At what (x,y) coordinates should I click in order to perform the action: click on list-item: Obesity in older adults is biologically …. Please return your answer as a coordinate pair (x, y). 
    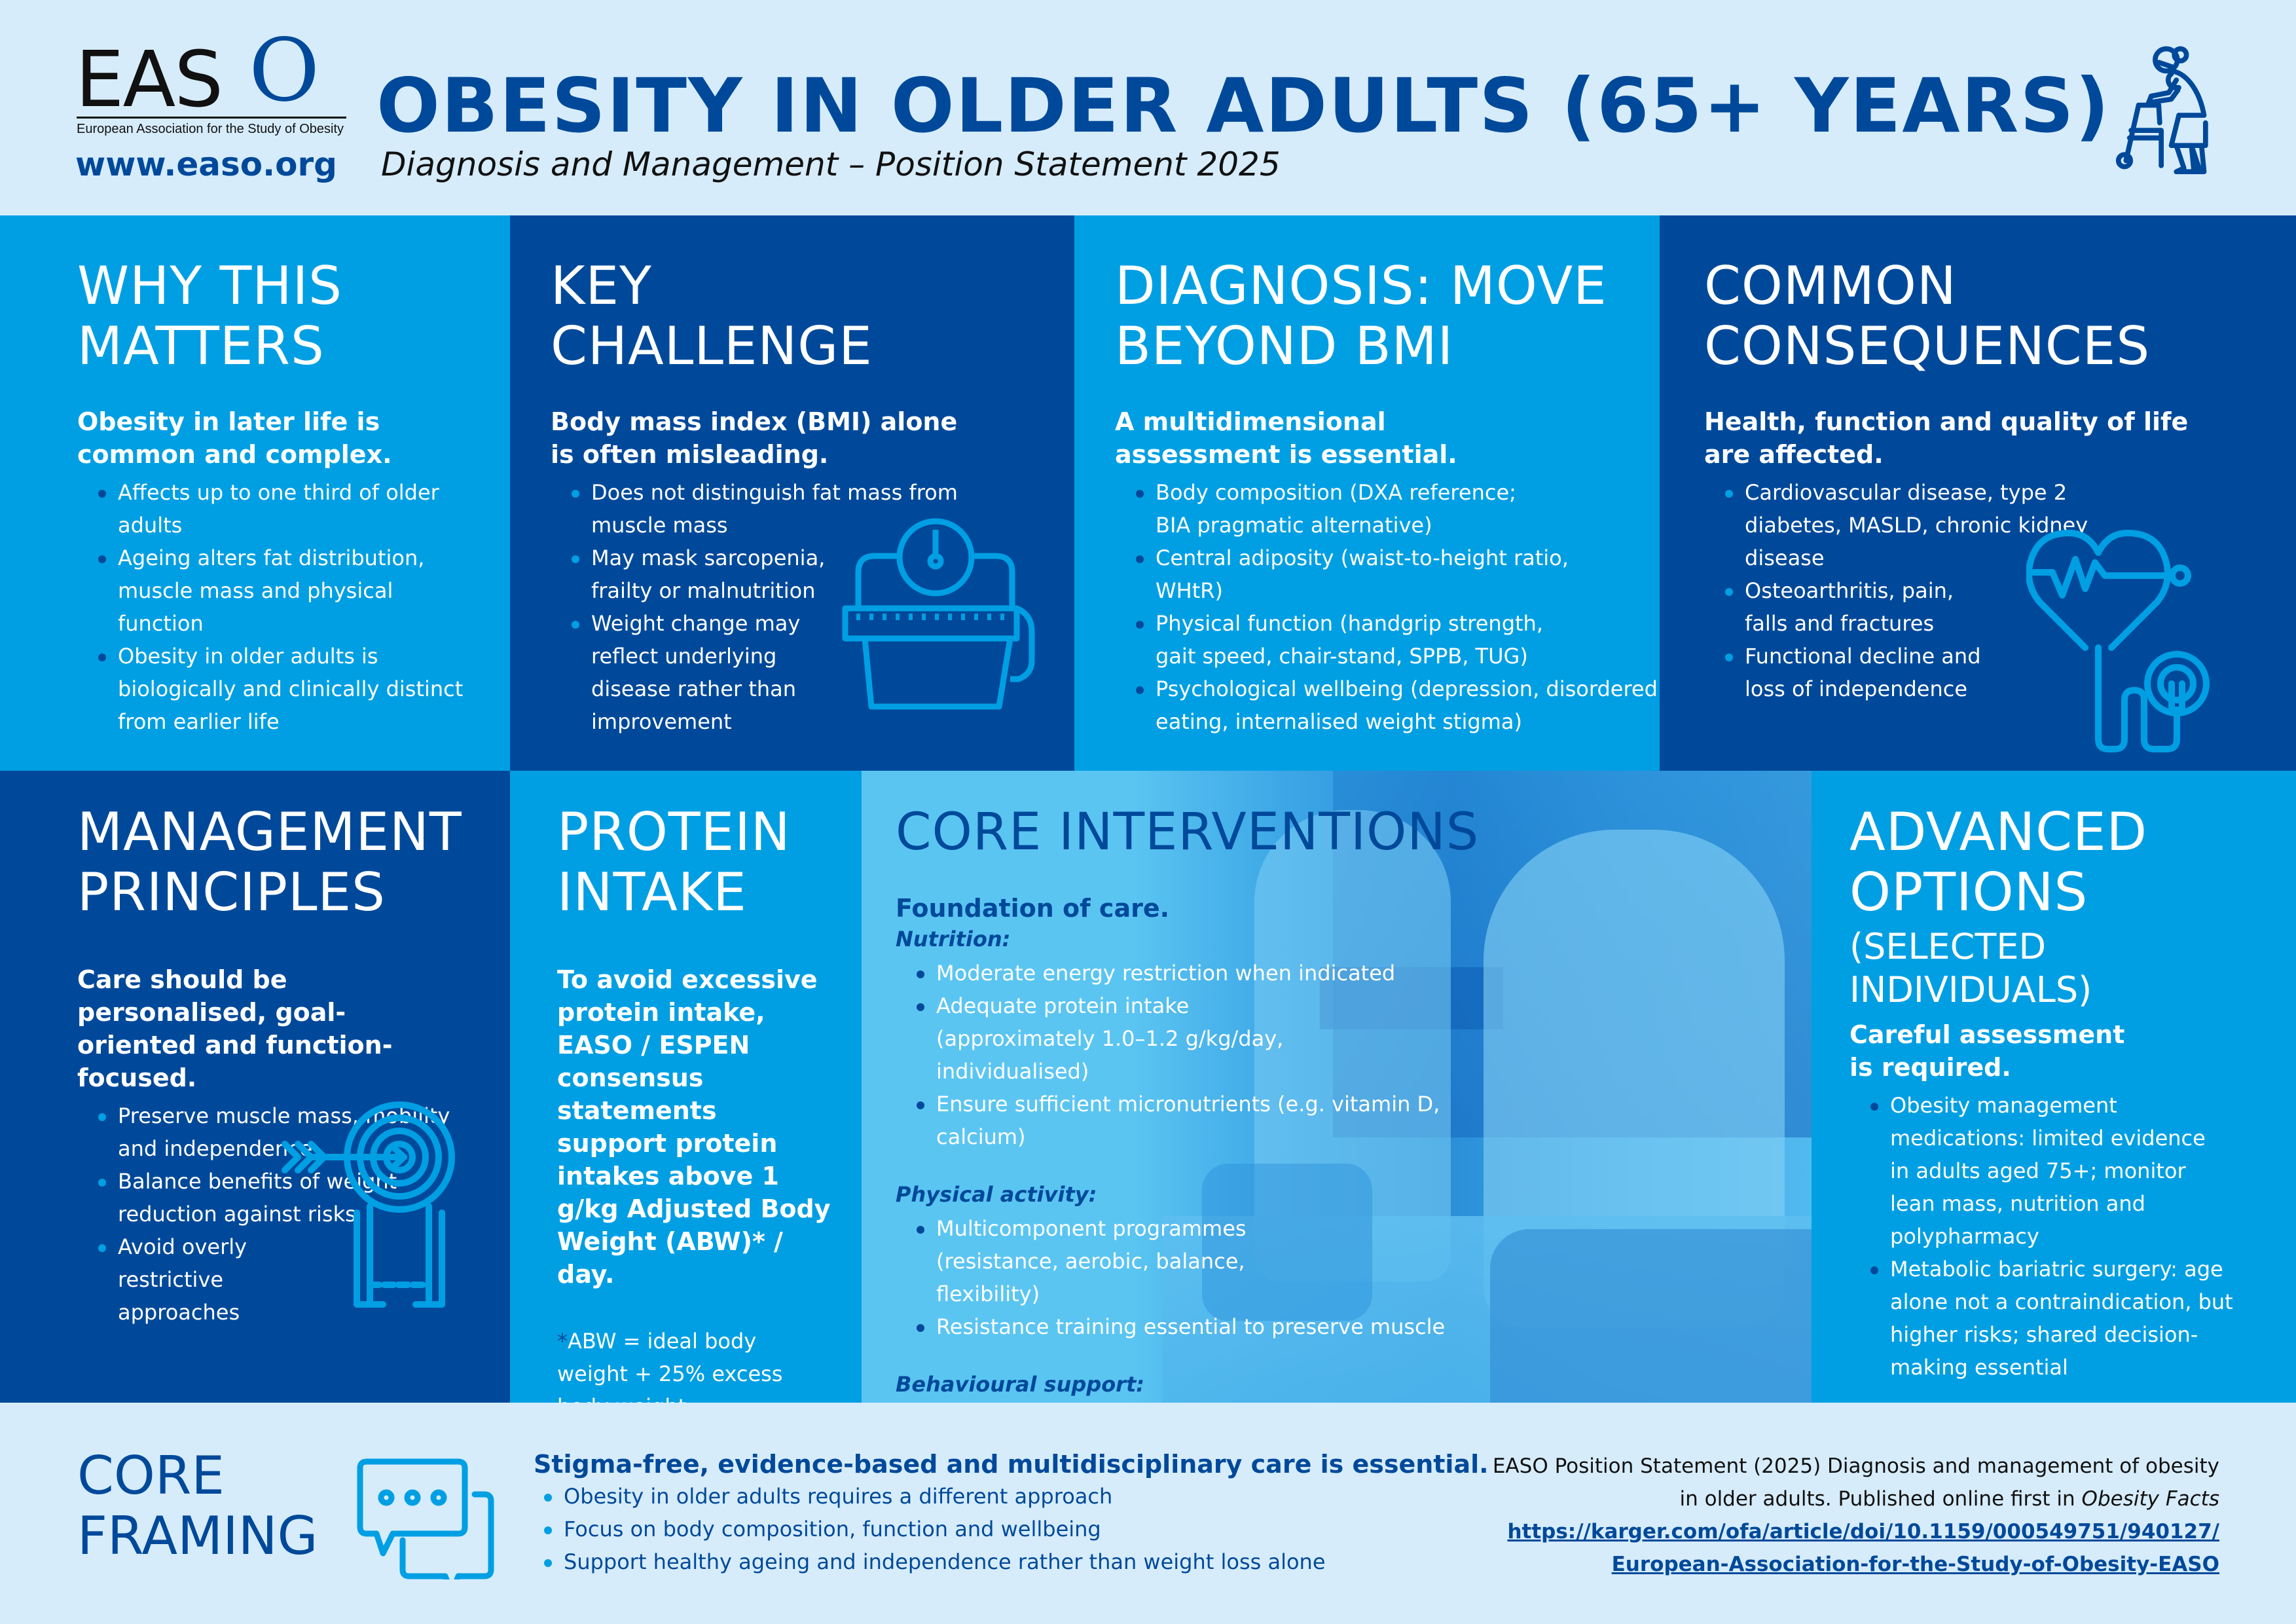
    Looking at the image, I should click on (287, 689).